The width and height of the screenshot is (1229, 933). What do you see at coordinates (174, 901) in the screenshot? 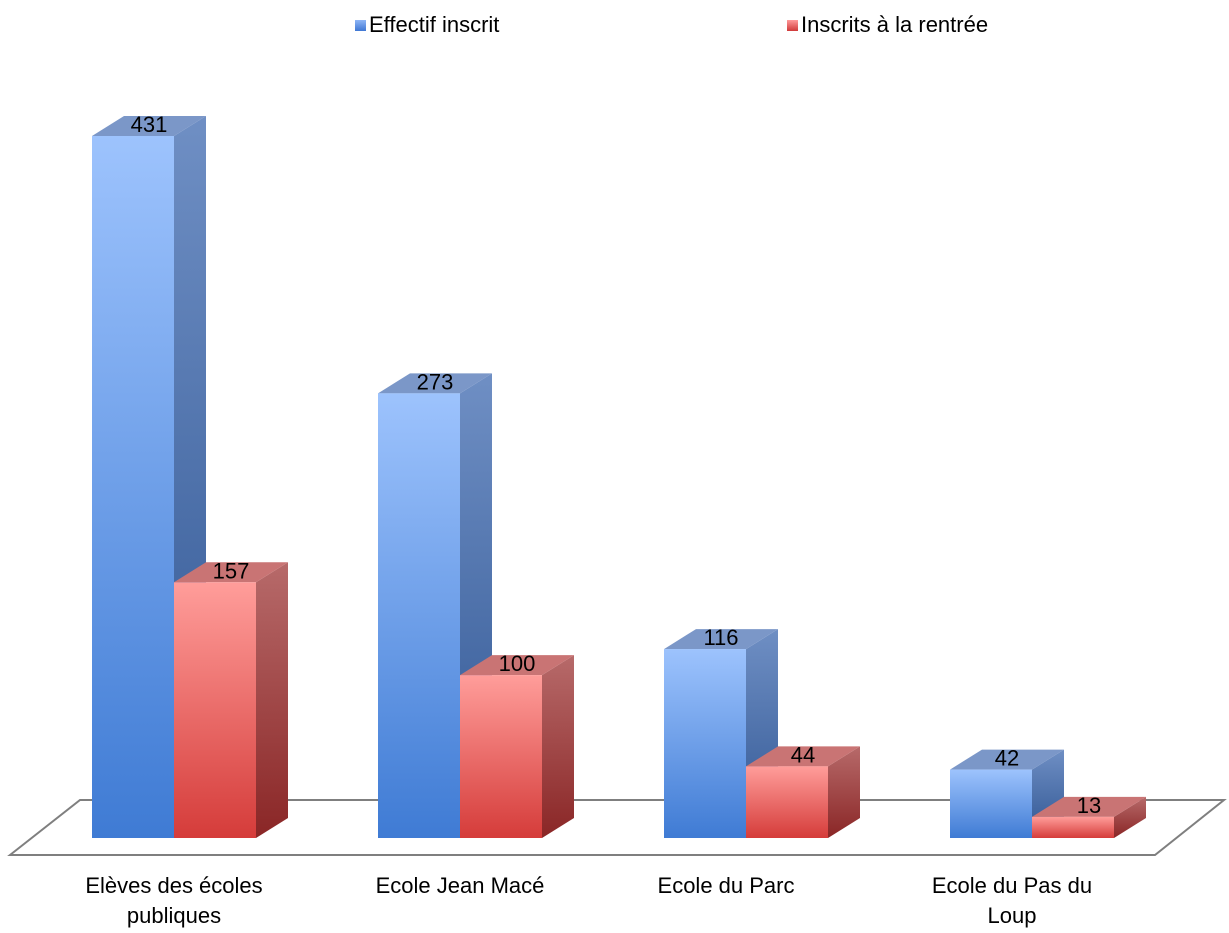
I see `category-label: Elèves des écoles publiques` at bounding box center [174, 901].